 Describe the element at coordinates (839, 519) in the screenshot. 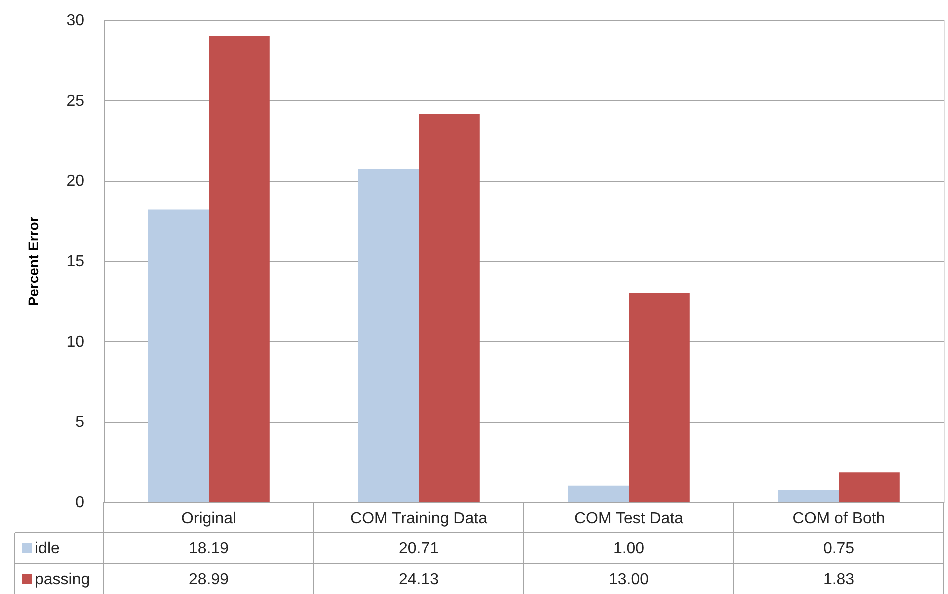

I see `x-tick-label: COM of Both` at that location.